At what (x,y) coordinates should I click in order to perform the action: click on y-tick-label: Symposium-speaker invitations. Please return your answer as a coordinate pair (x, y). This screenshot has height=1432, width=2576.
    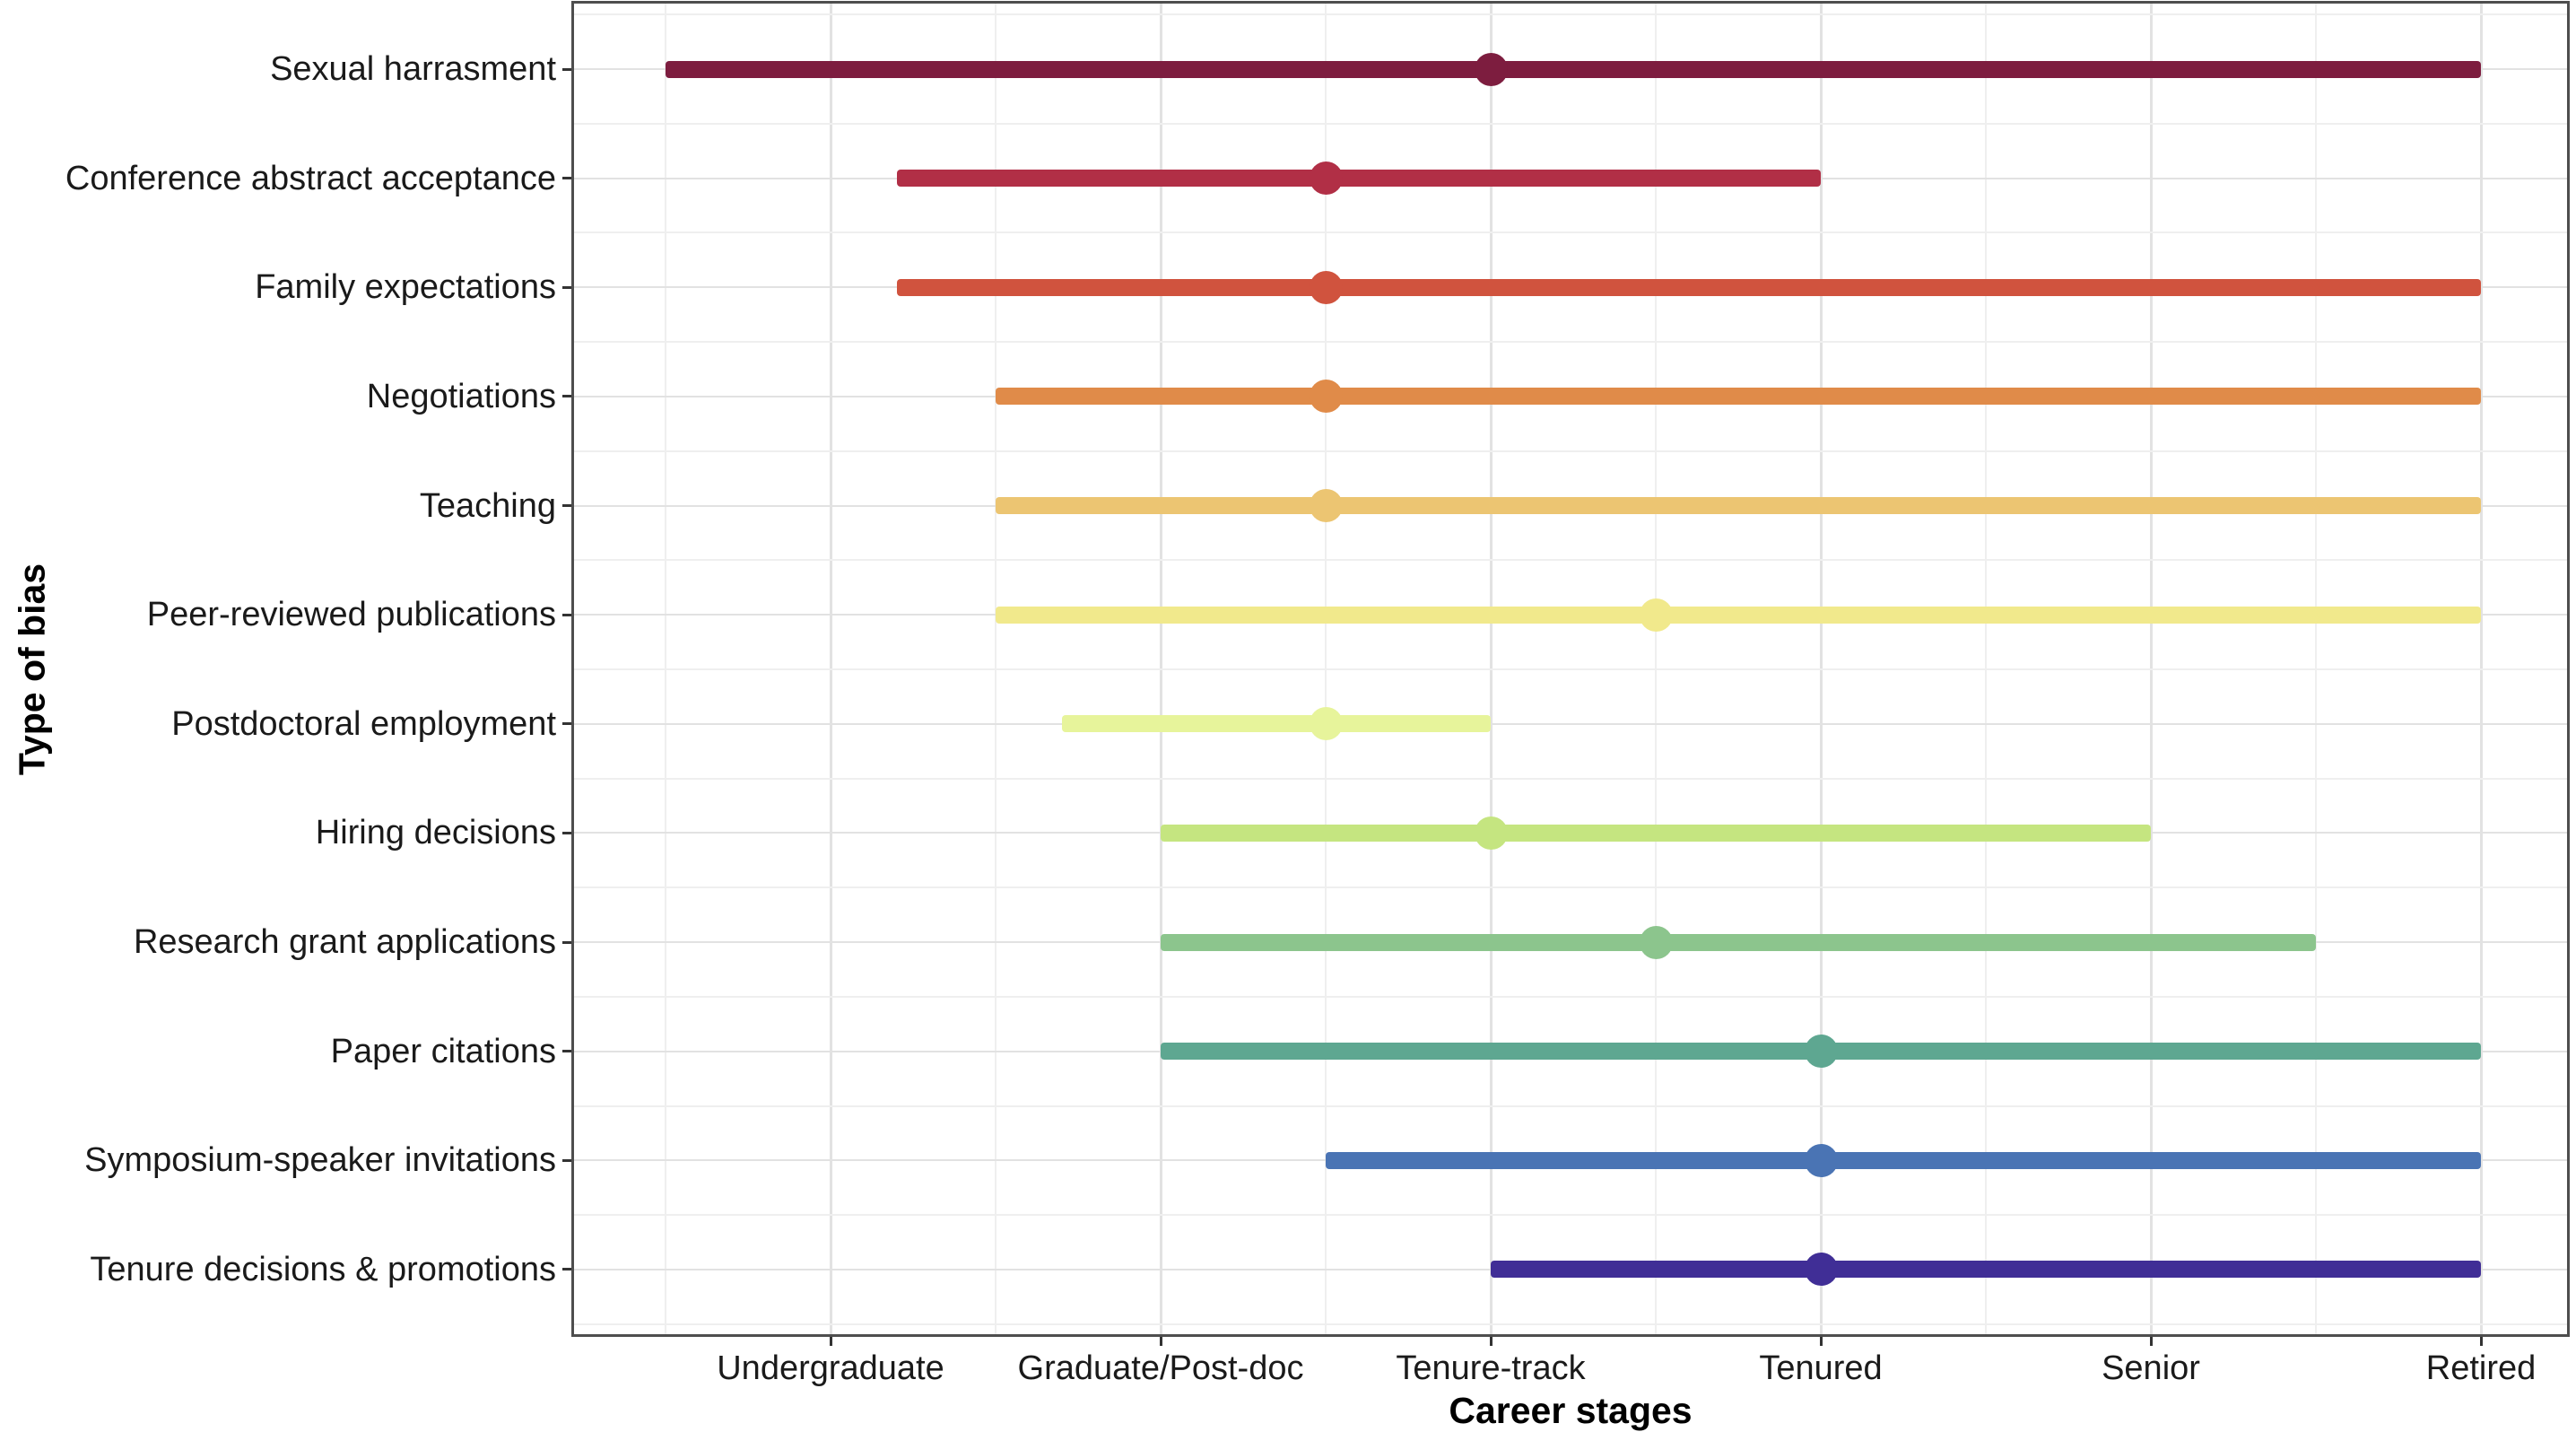
    Looking at the image, I should click on (320, 1160).